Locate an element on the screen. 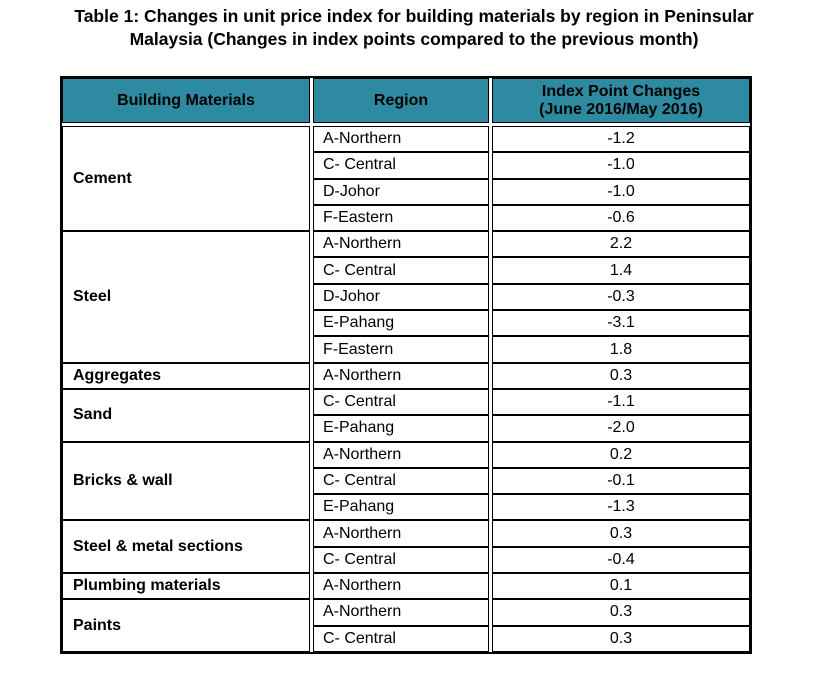  material-cell: Bricks & wall is located at coordinates (186, 481).